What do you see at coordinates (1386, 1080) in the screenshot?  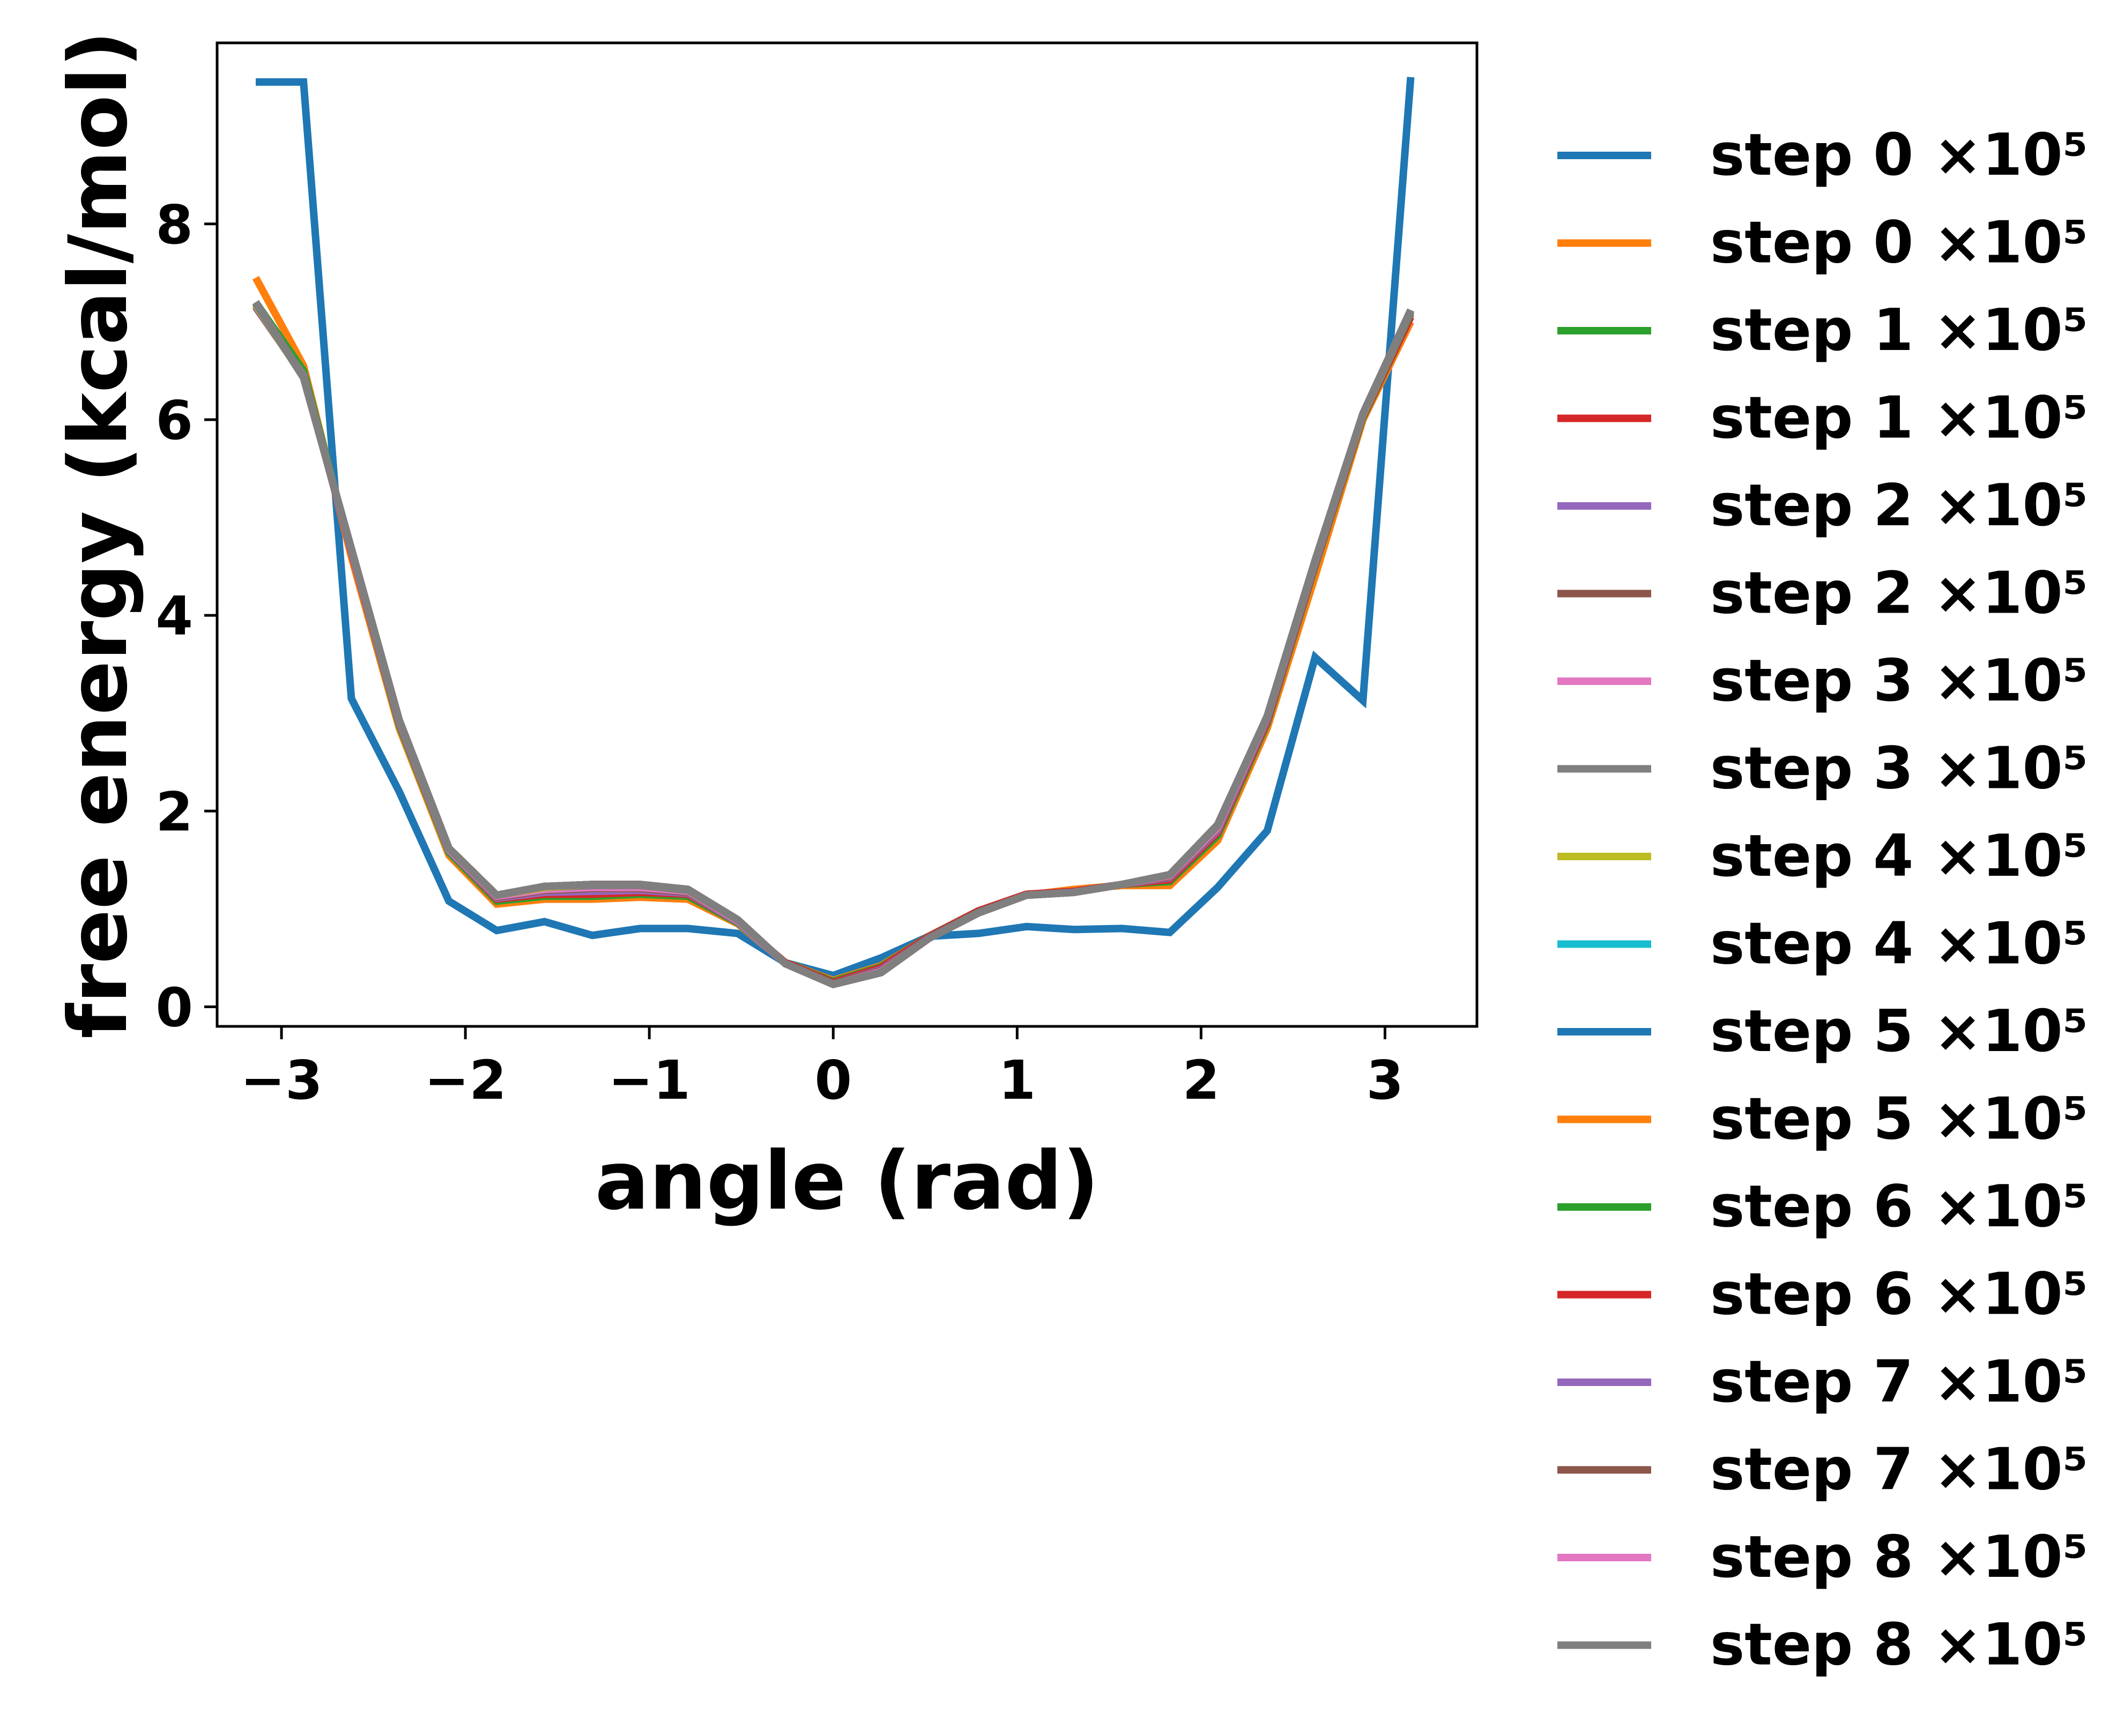 I see `x-tick-label: 3` at bounding box center [1386, 1080].